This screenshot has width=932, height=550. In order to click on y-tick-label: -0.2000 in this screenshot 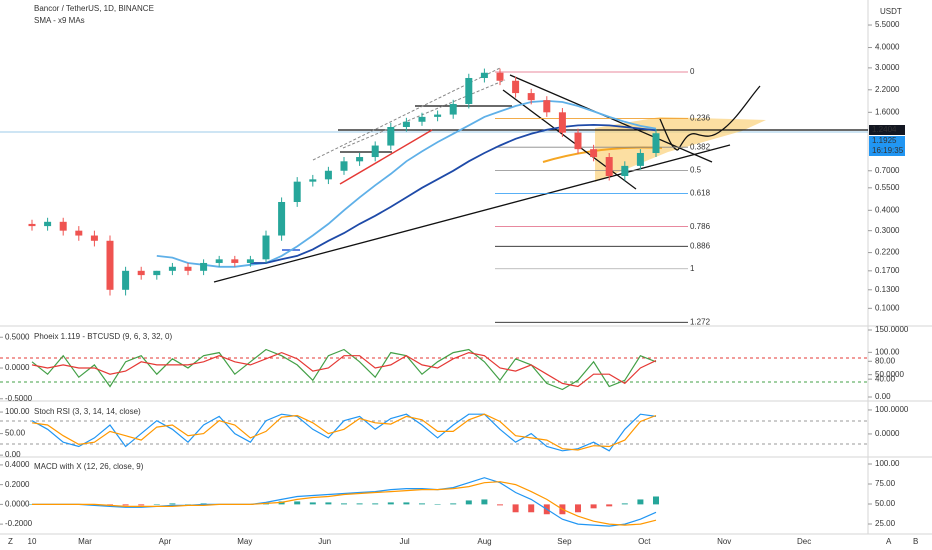, I will do `click(19, 523)`.